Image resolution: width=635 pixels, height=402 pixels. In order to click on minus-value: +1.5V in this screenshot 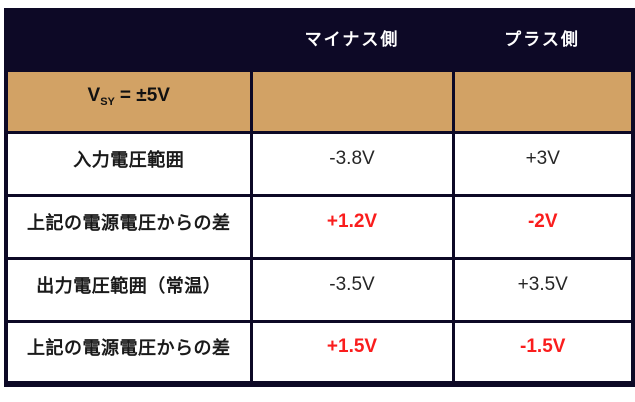, I will do `click(352, 352)`.